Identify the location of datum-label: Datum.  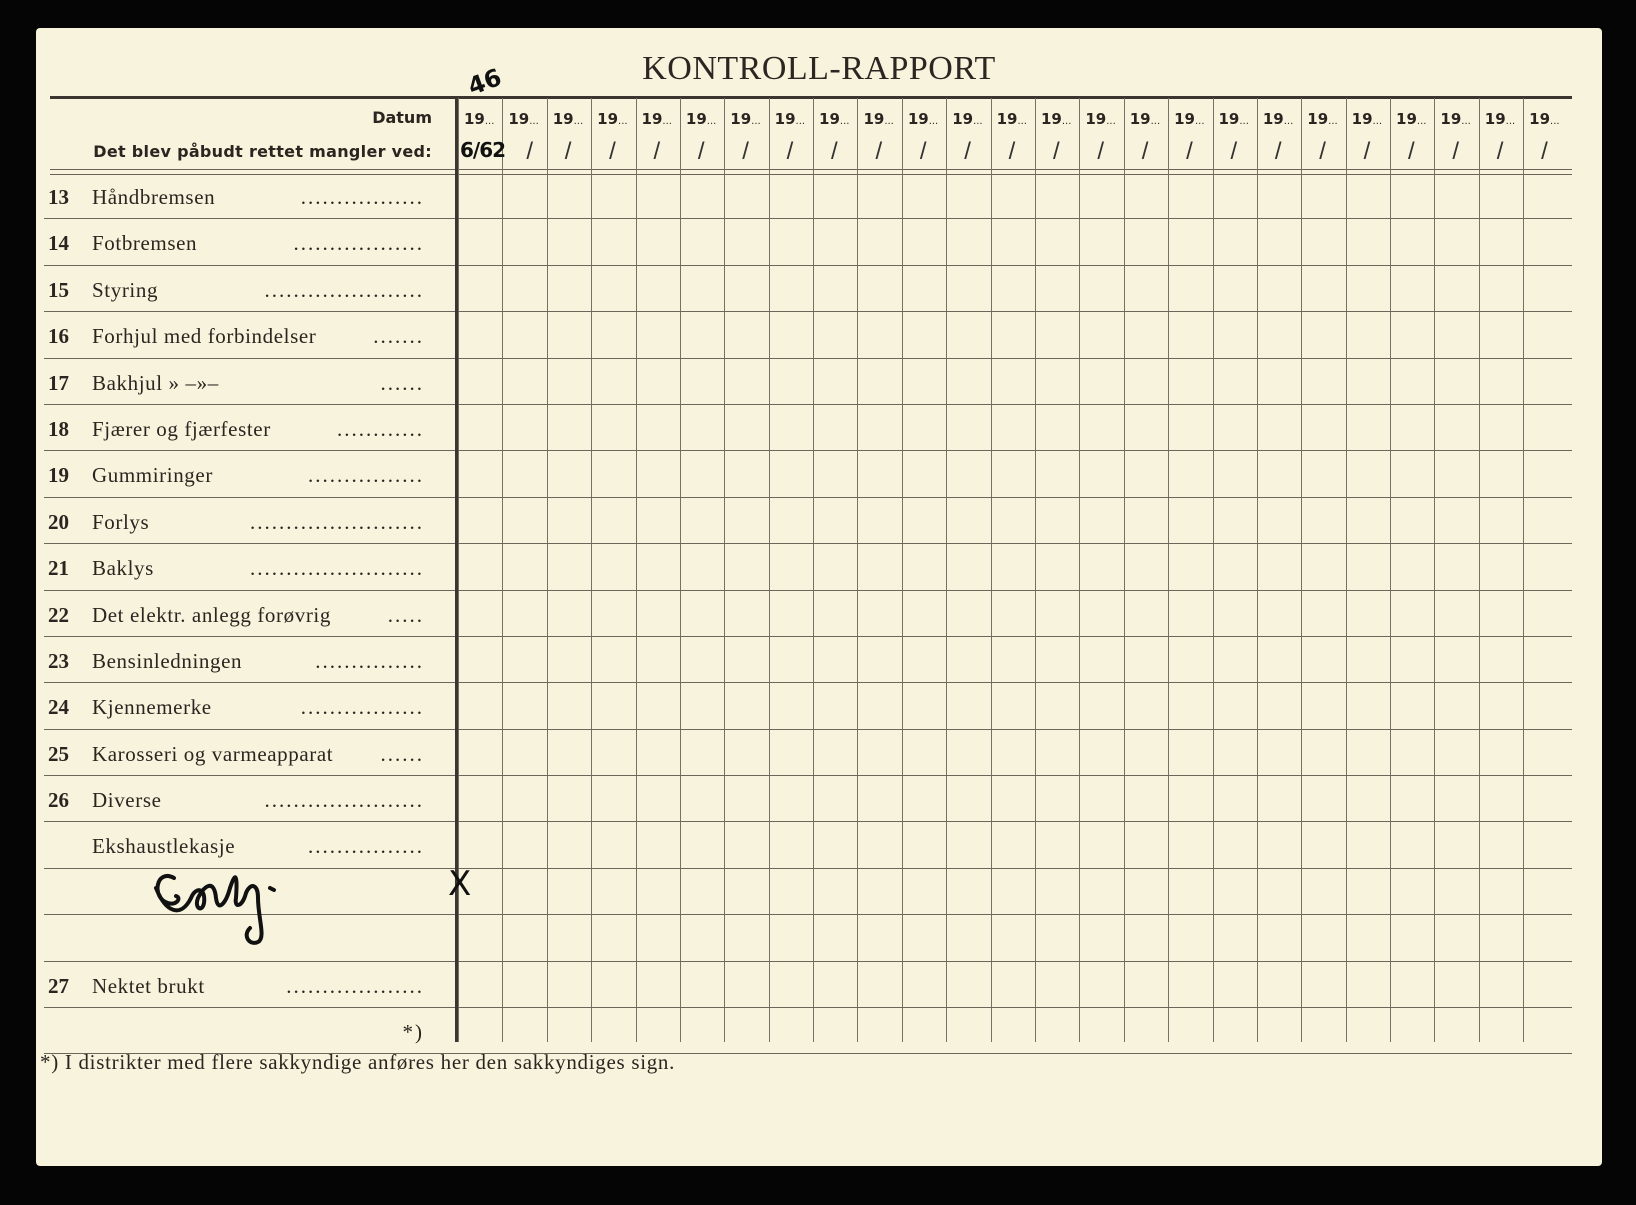
(402, 117).